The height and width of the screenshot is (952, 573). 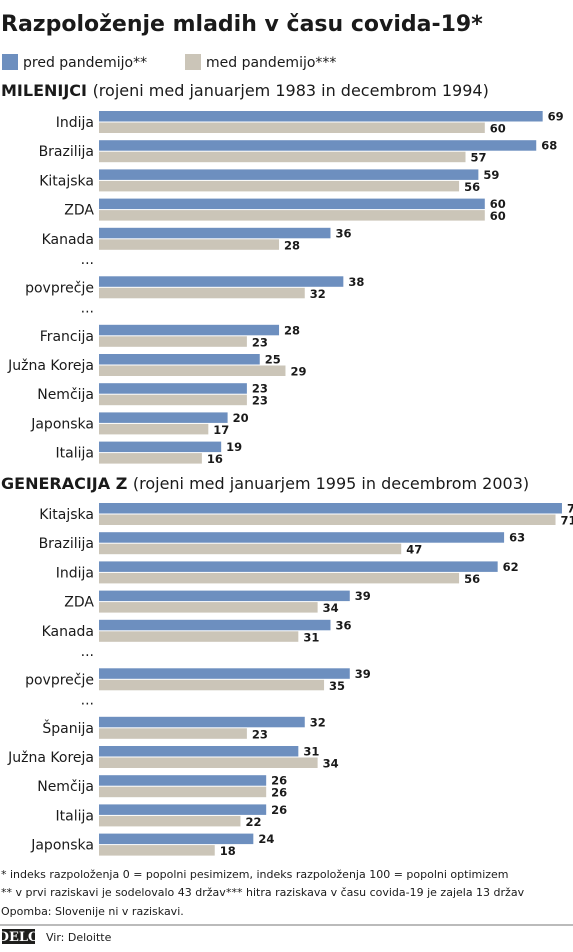 I want to click on value-during-brazilija: 47, so click(x=414, y=550).